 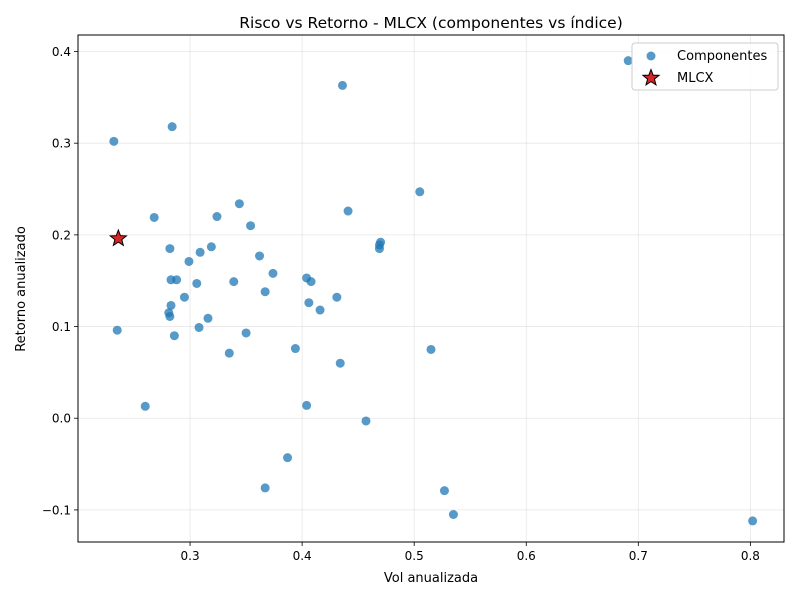 I want to click on mlcx-point, so click(x=118, y=237).